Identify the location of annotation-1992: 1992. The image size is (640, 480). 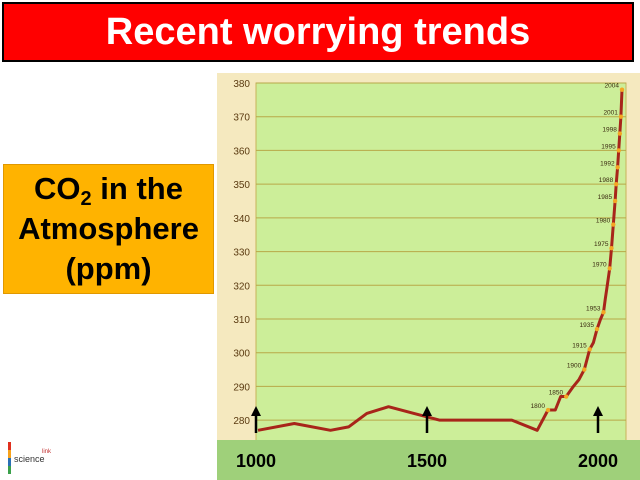
(607, 163).